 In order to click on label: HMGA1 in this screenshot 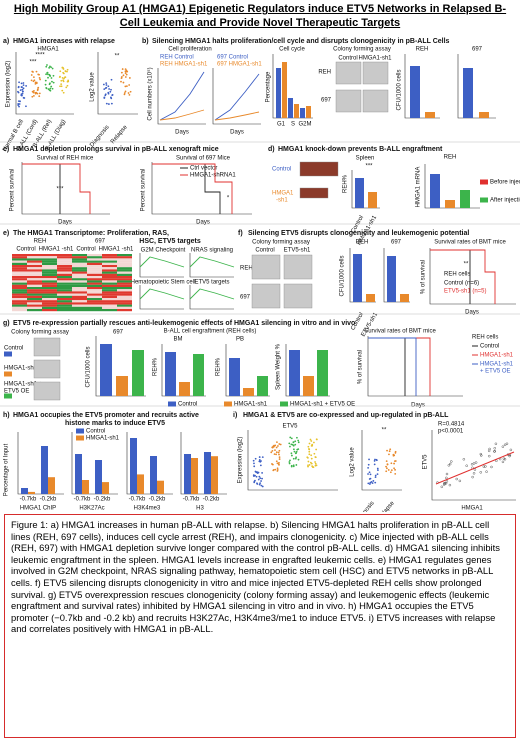, I will do `click(283, 194)`.